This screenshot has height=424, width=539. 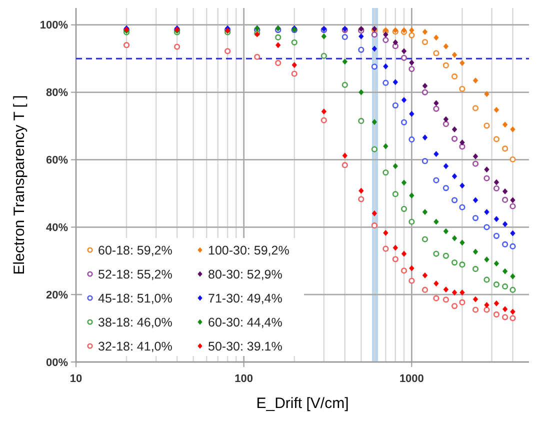 What do you see at coordinates (245, 322) in the screenshot?
I see `legend-label: 60-30: 44,4%` at bounding box center [245, 322].